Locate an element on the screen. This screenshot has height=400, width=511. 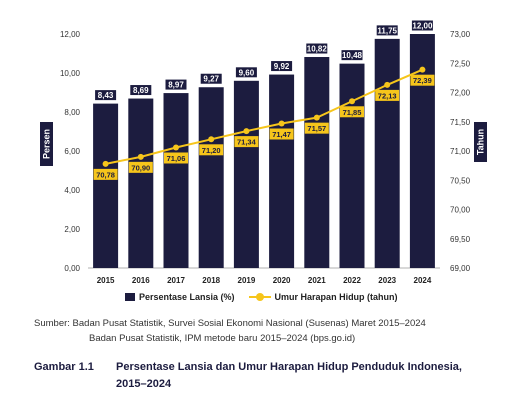
left-tick-label: 2,00 is located at coordinates (72, 229).